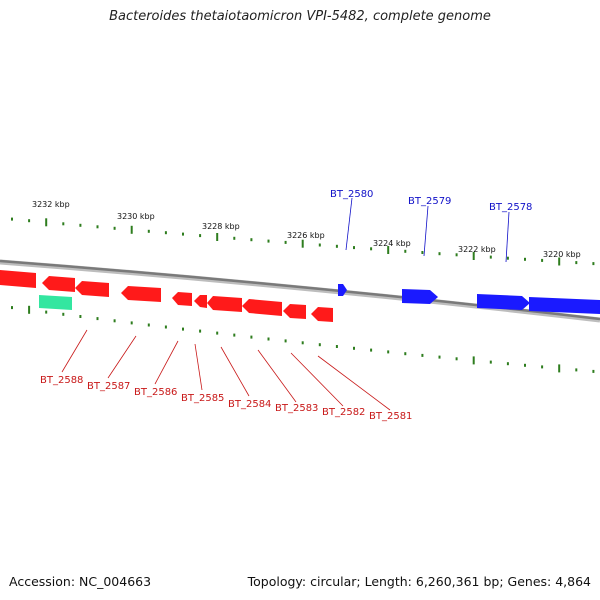 This screenshot has width=600, height=600. What do you see at coordinates (166, 296) in the screenshot?
I see `reverse-genes` at bounding box center [166, 296].